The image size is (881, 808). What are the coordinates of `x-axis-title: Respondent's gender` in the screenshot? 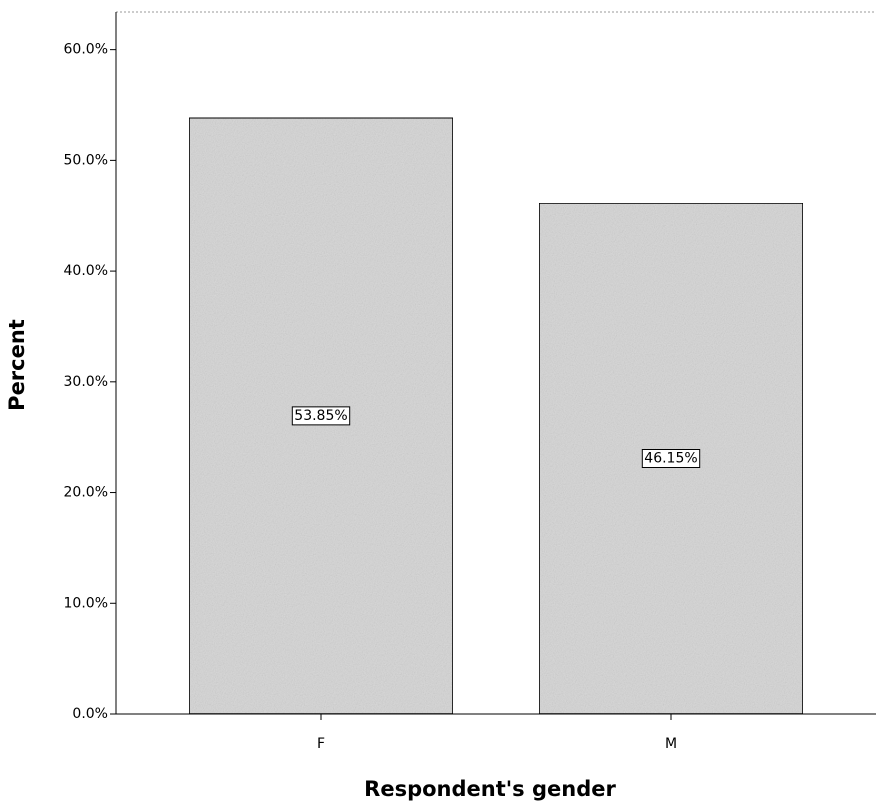 It's located at (490, 789).